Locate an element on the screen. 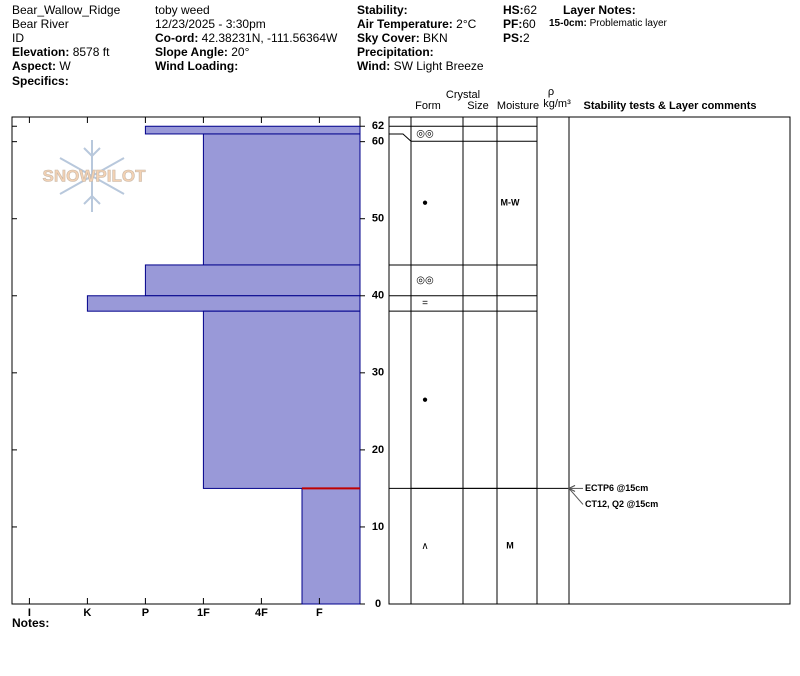  field: PF:60 is located at coordinates (519, 24).